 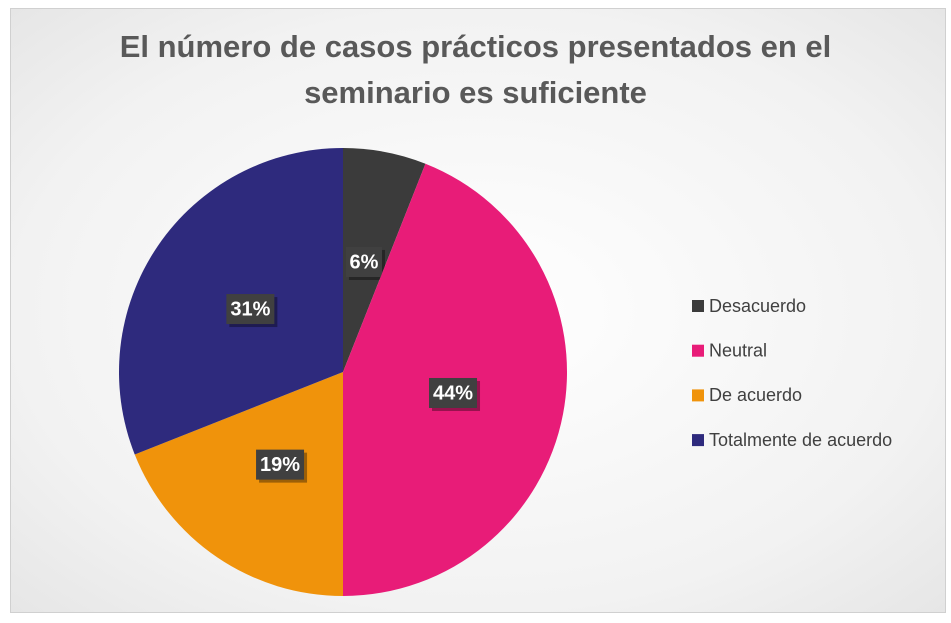 I want to click on data-label: 6%, so click(x=364, y=262).